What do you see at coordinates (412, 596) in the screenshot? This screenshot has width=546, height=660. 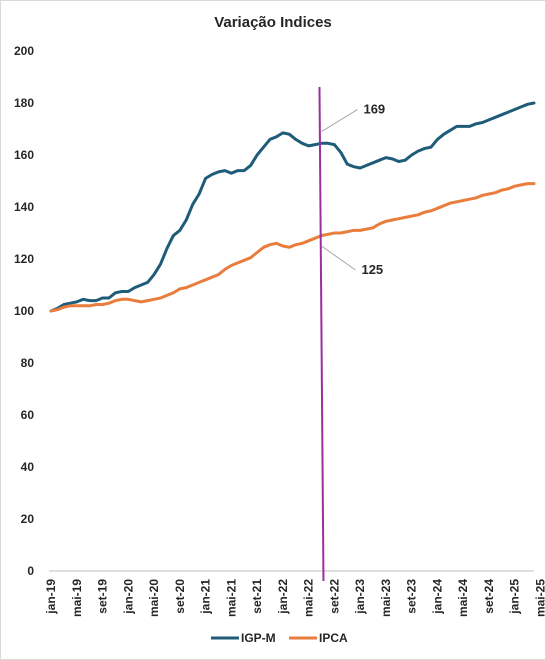 I see `x-tick-label: set-23` at bounding box center [412, 596].